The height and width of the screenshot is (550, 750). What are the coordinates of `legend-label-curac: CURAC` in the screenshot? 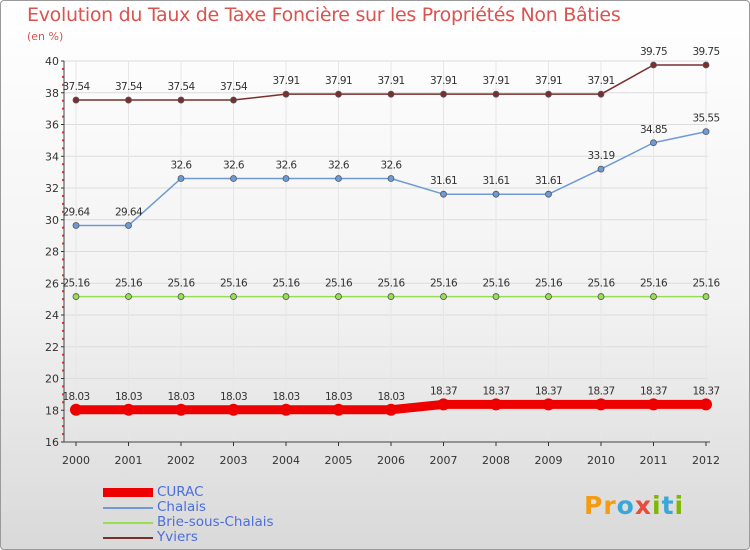 It's located at (180, 492).